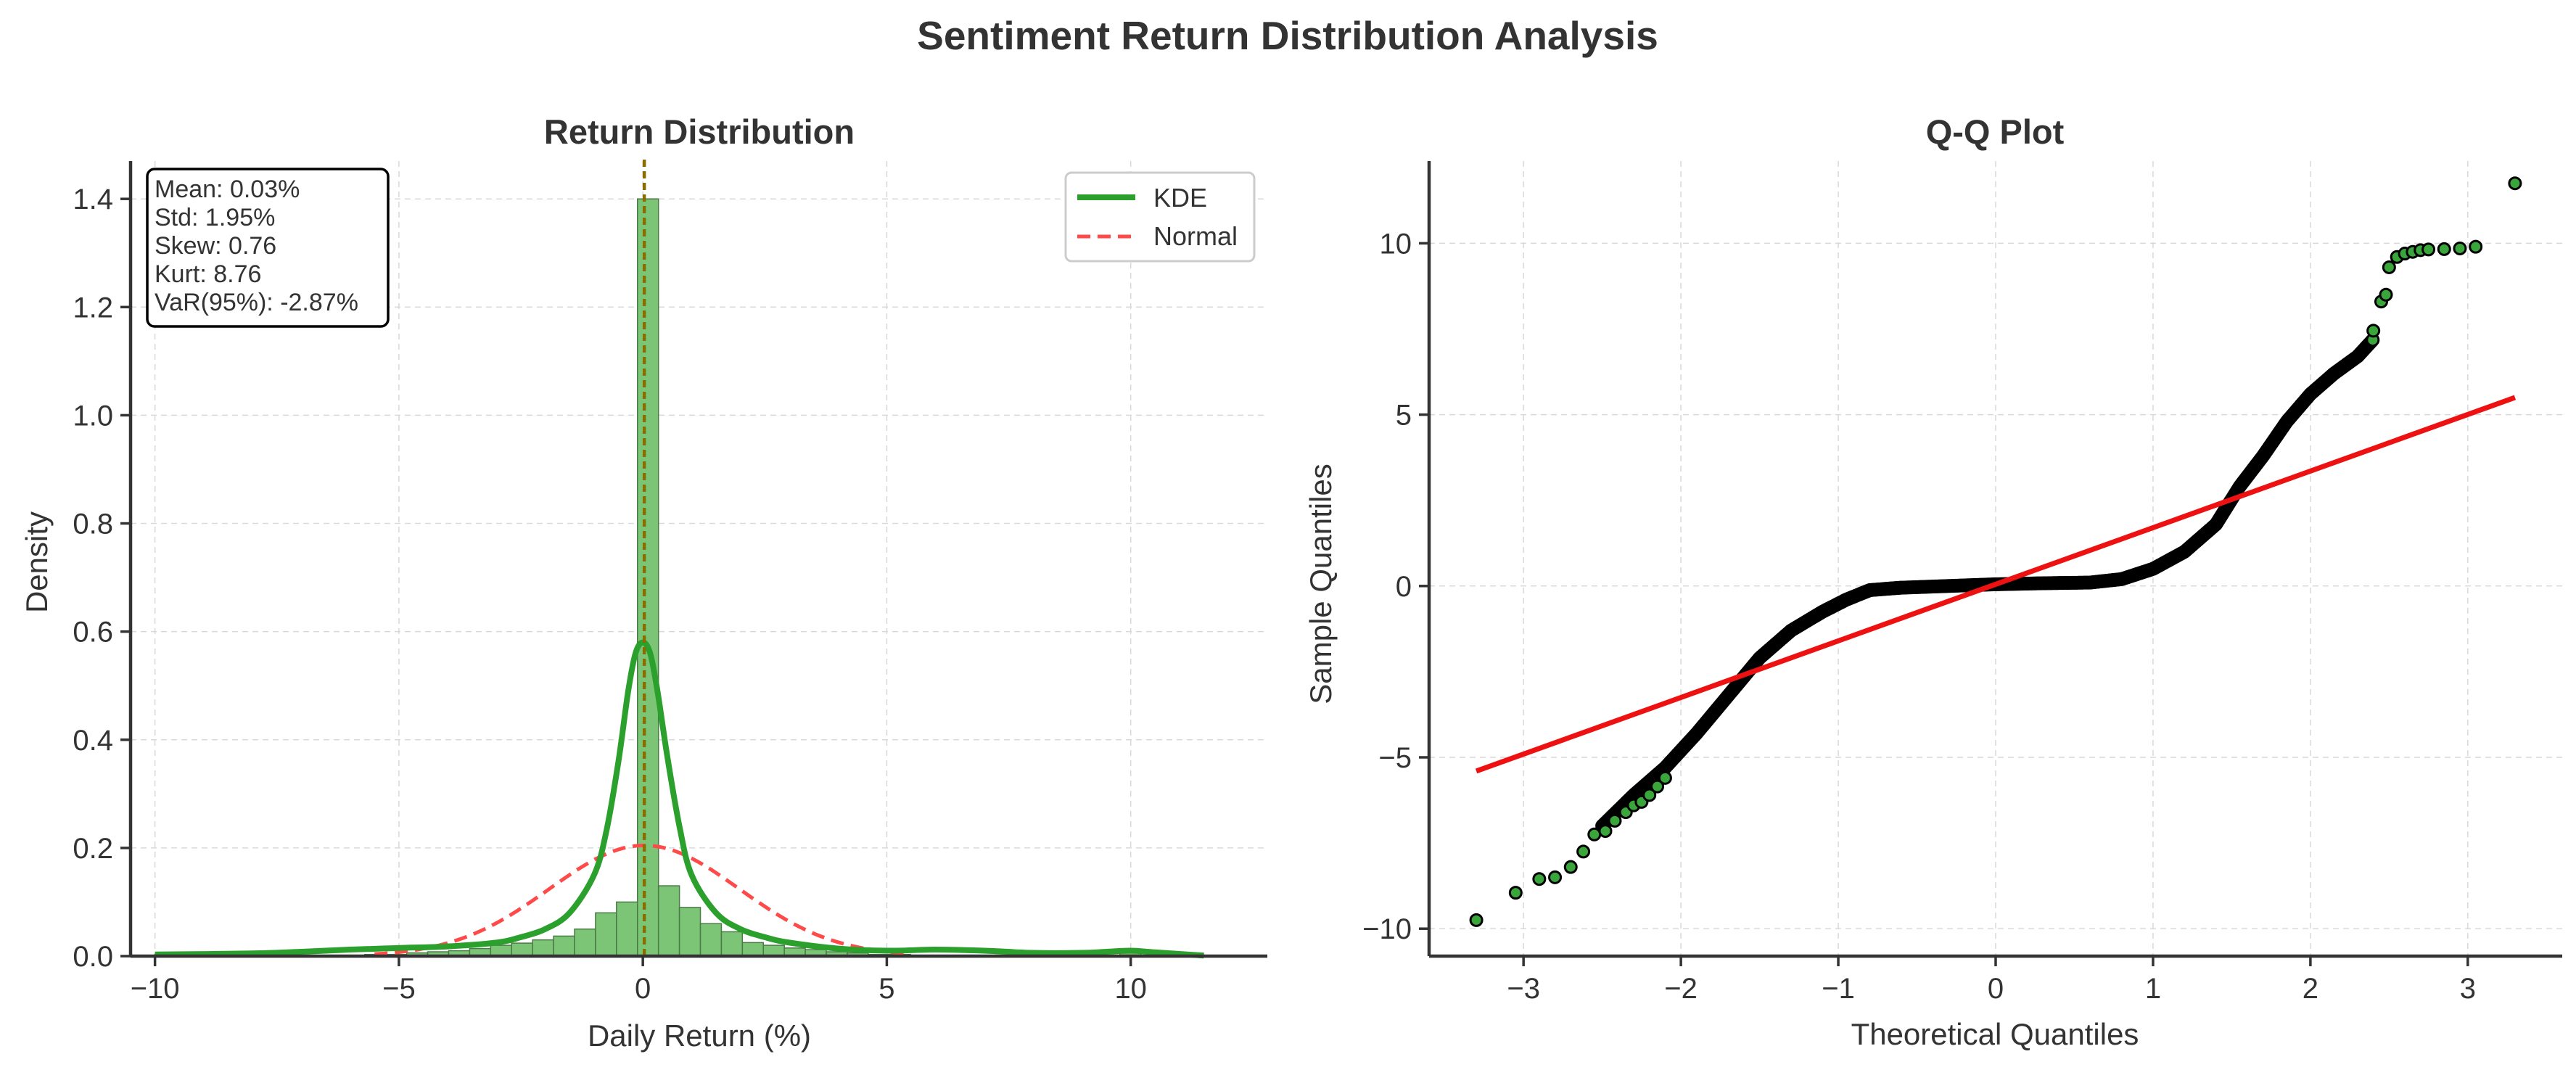 The image size is (2576, 1070). I want to click on left-y-tick-label: 1.0, so click(93, 416).